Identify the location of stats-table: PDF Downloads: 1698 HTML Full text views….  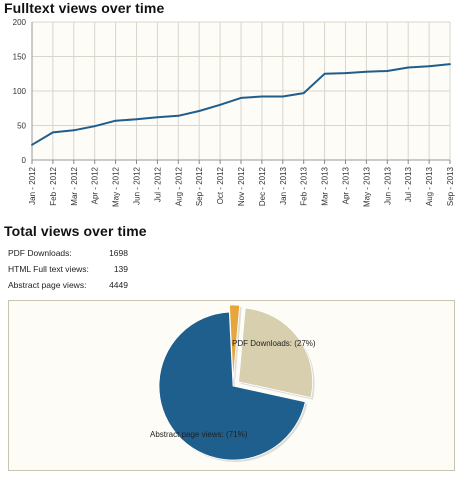
(68, 272).